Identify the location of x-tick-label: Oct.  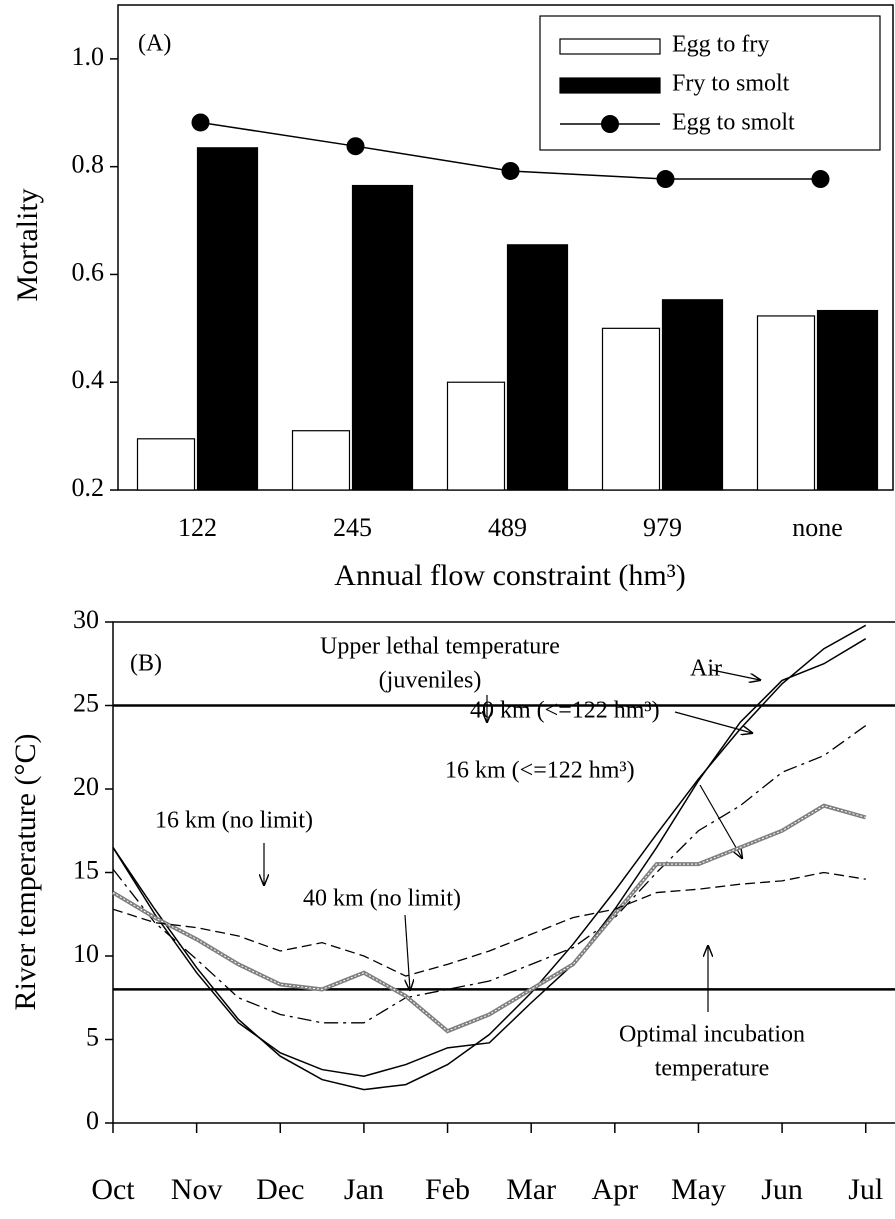
(113, 1189).